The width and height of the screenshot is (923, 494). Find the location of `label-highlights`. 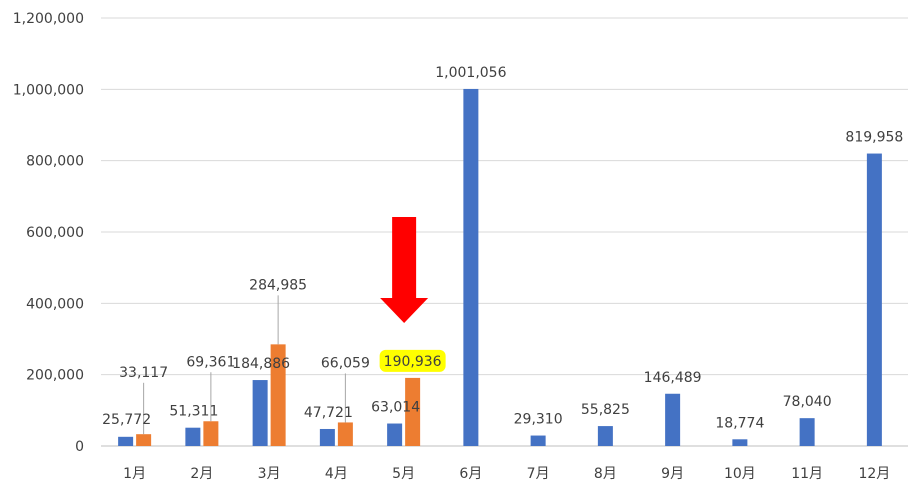

label-highlights is located at coordinates (412, 360).